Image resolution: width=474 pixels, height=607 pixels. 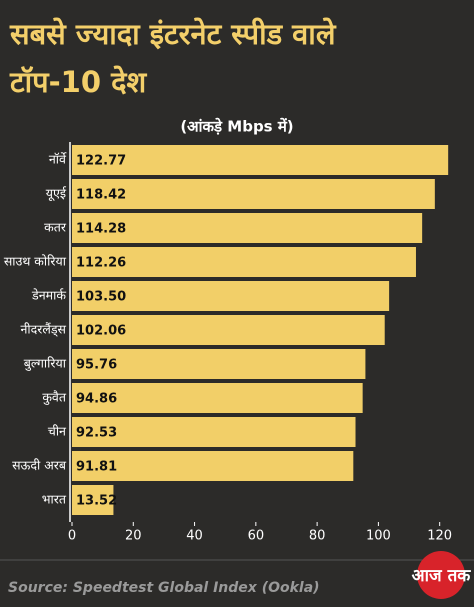 I want to click on y-tick-label: सऊदी अरब, so click(x=39, y=465).